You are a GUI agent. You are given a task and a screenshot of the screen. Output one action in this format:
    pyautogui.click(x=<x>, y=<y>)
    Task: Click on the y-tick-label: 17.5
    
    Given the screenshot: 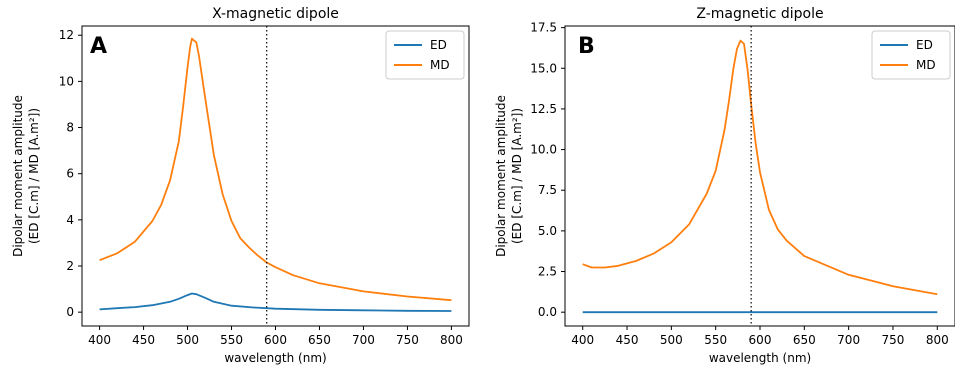 What is the action you would take?
    pyautogui.click(x=543, y=28)
    